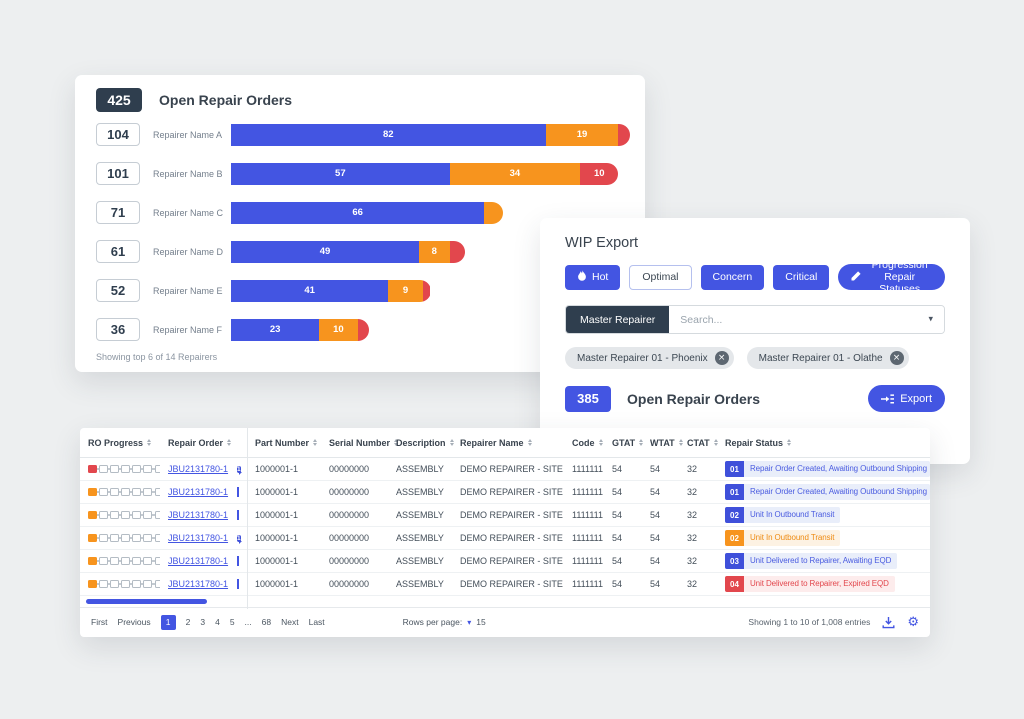 The width and height of the screenshot is (1024, 719). What do you see at coordinates (660, 277) in the screenshot?
I see `filter-button-optimal: Optimal` at bounding box center [660, 277].